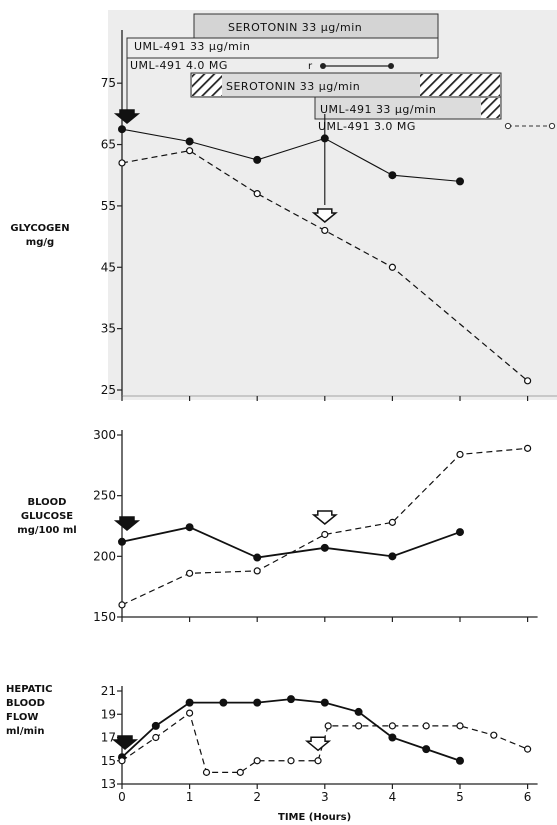 The image size is (557, 825). I want to click on flow-x-tick-label: 1, so click(190, 797).